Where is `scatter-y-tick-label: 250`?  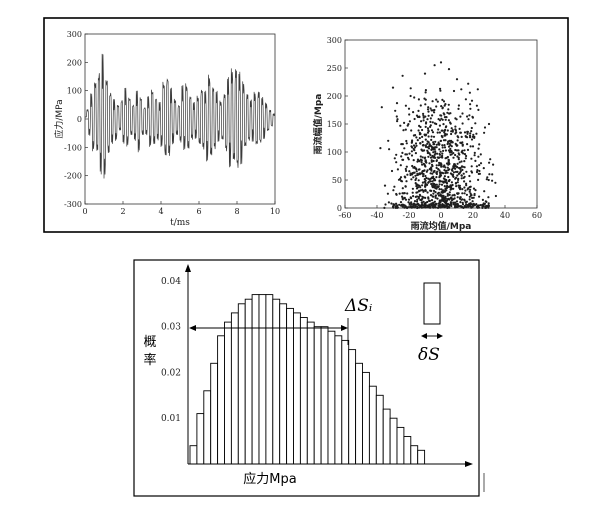 scatter-y-tick-label: 250 is located at coordinates (334, 68).